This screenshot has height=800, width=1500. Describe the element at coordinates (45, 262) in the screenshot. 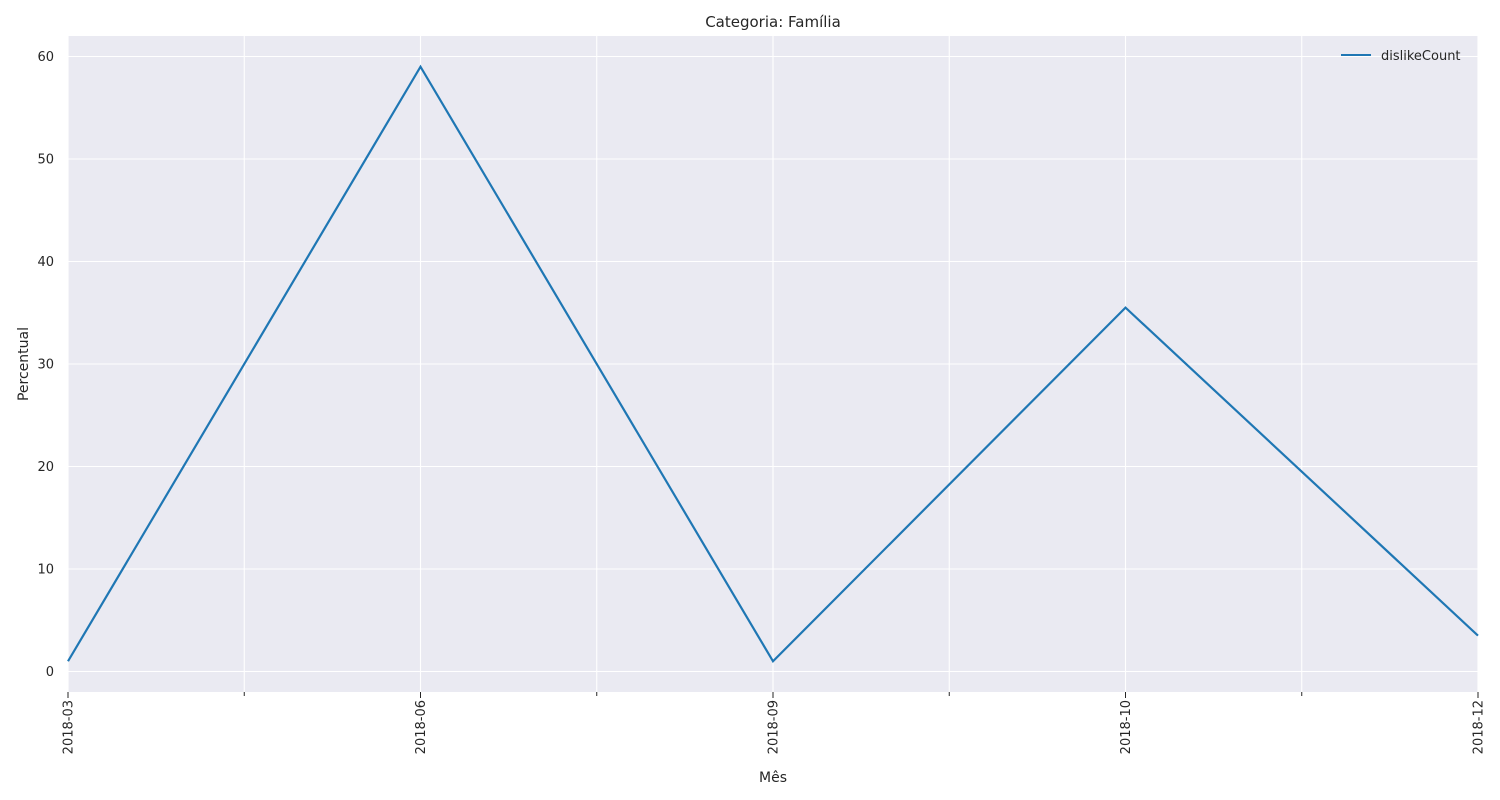

I see `y-tick-label: 40` at that location.